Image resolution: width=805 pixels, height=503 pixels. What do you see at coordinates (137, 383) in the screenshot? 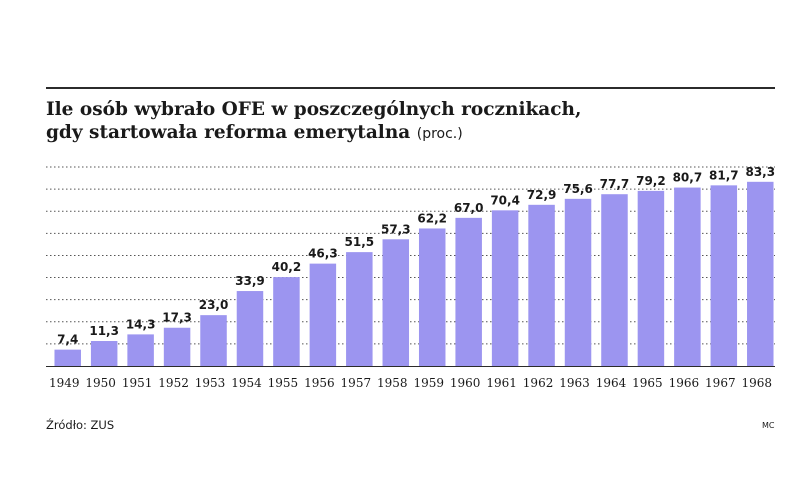
I see `x-tick-label: 1951` at bounding box center [137, 383].